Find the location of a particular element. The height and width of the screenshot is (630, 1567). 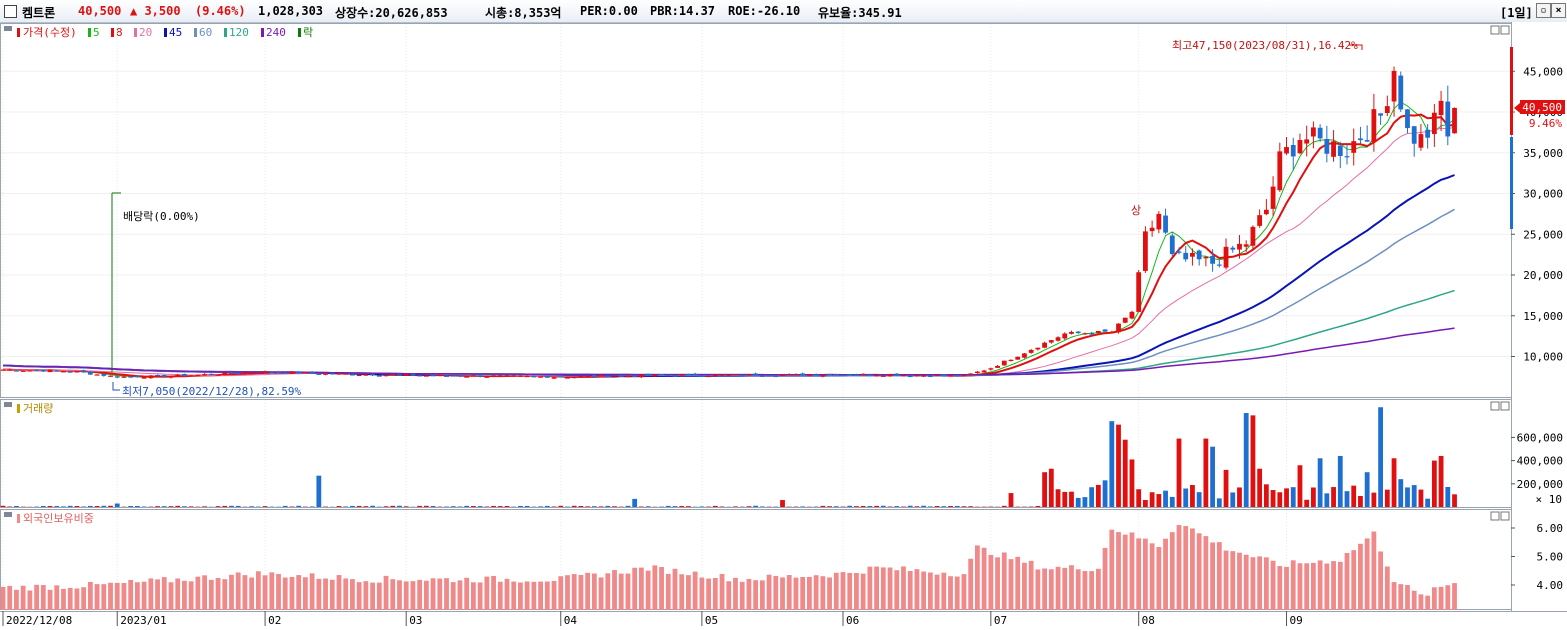

per-value: PER:0.00 is located at coordinates (609, 11).